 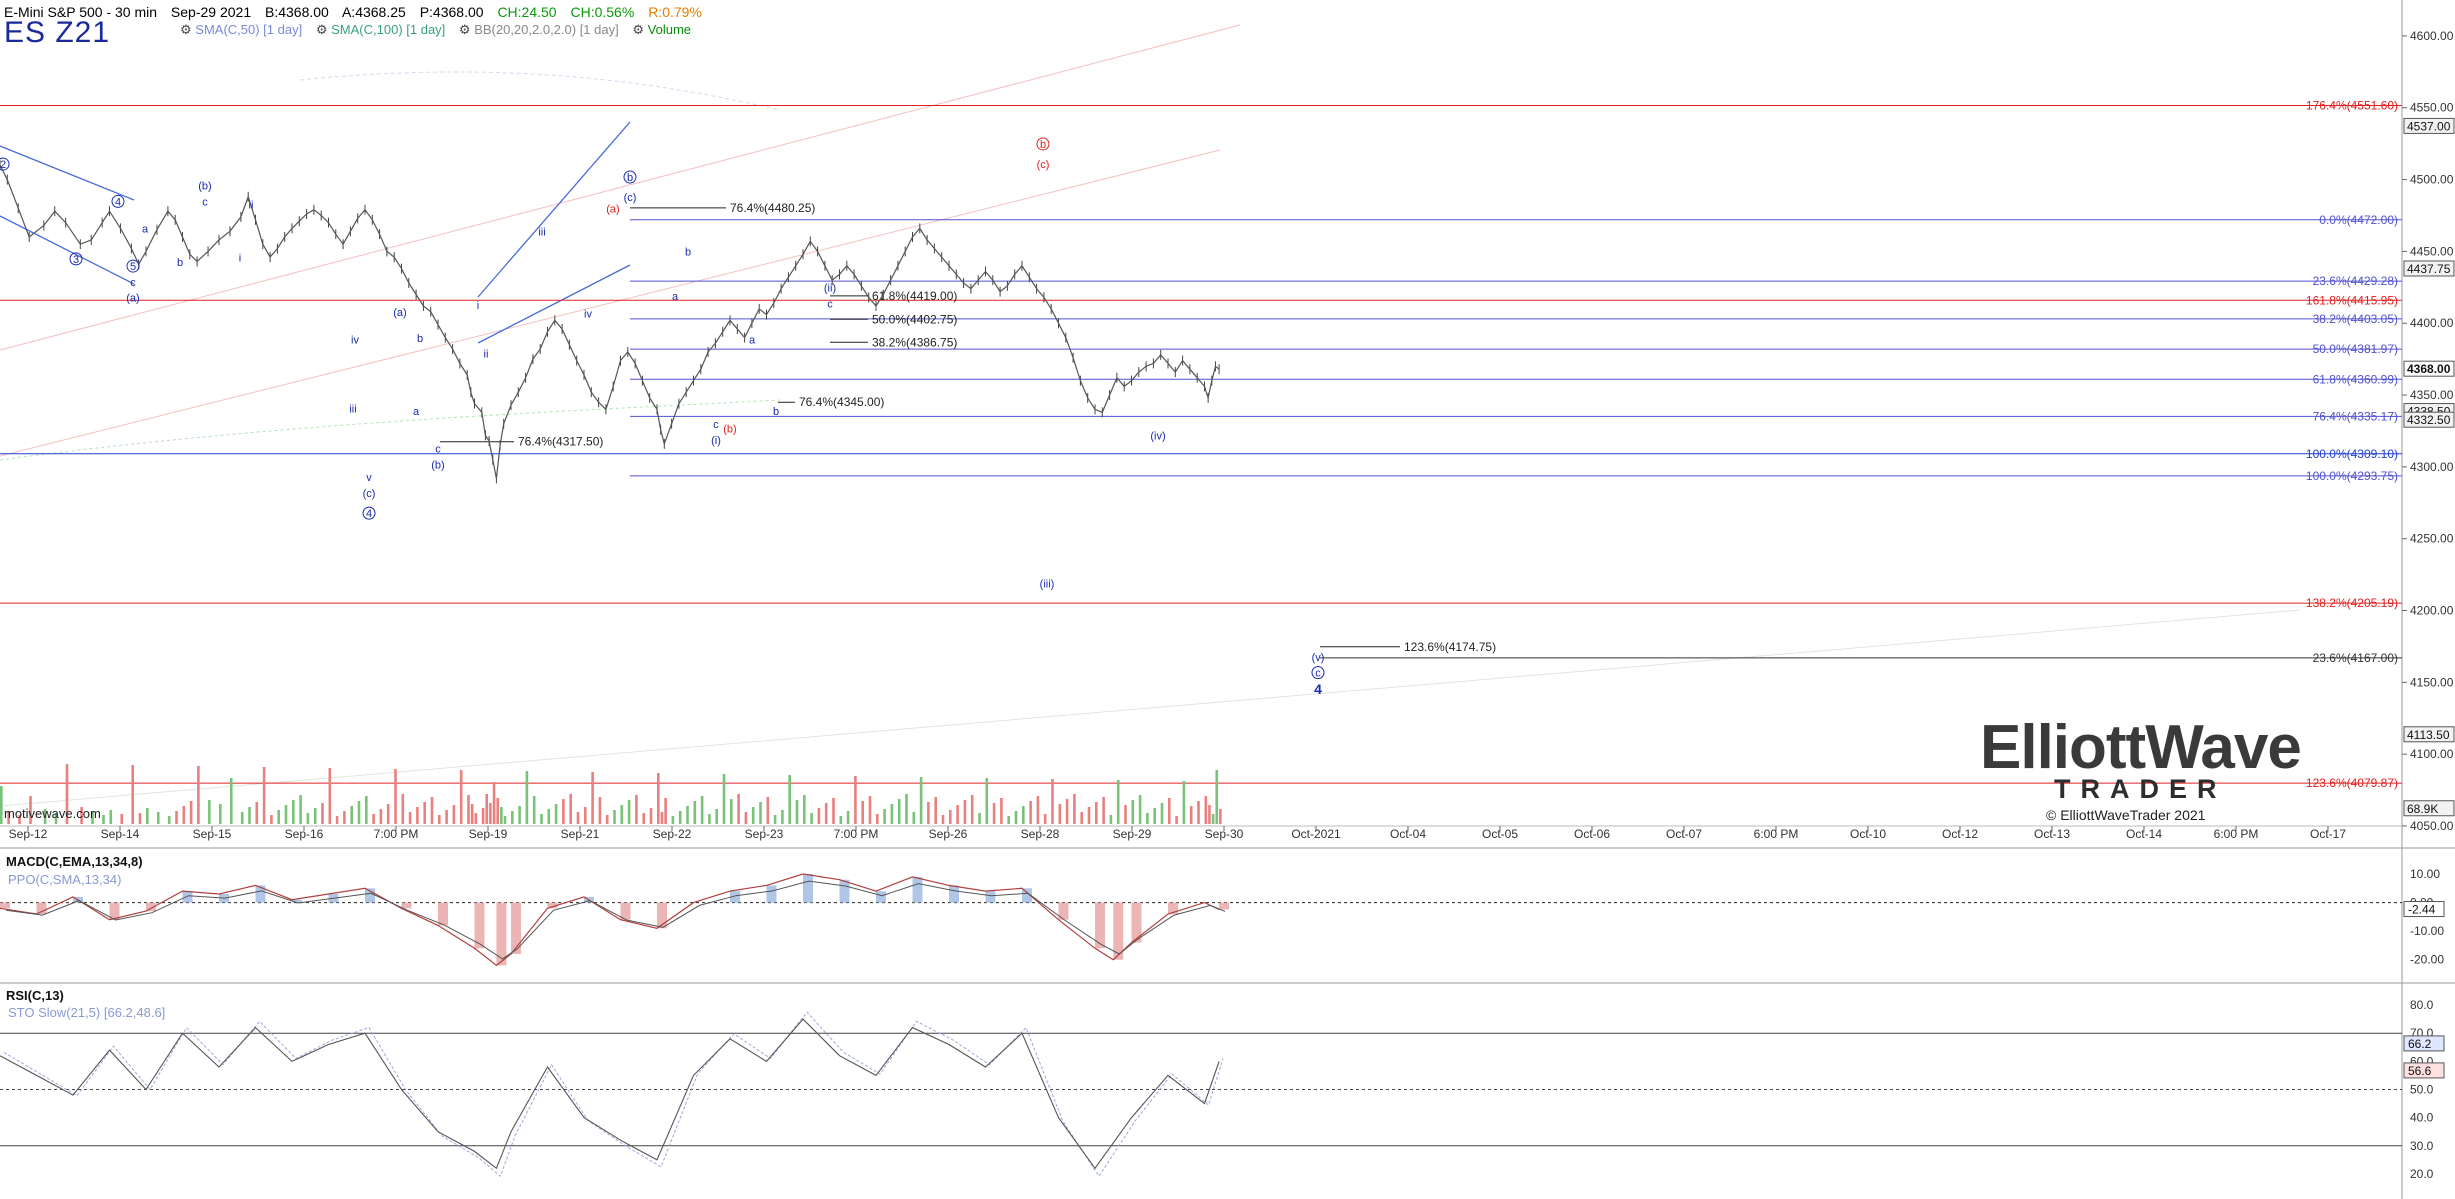 What do you see at coordinates (2352, 783) in the screenshot?
I see `fib-level-label: 123.6%(4079.87)` at bounding box center [2352, 783].